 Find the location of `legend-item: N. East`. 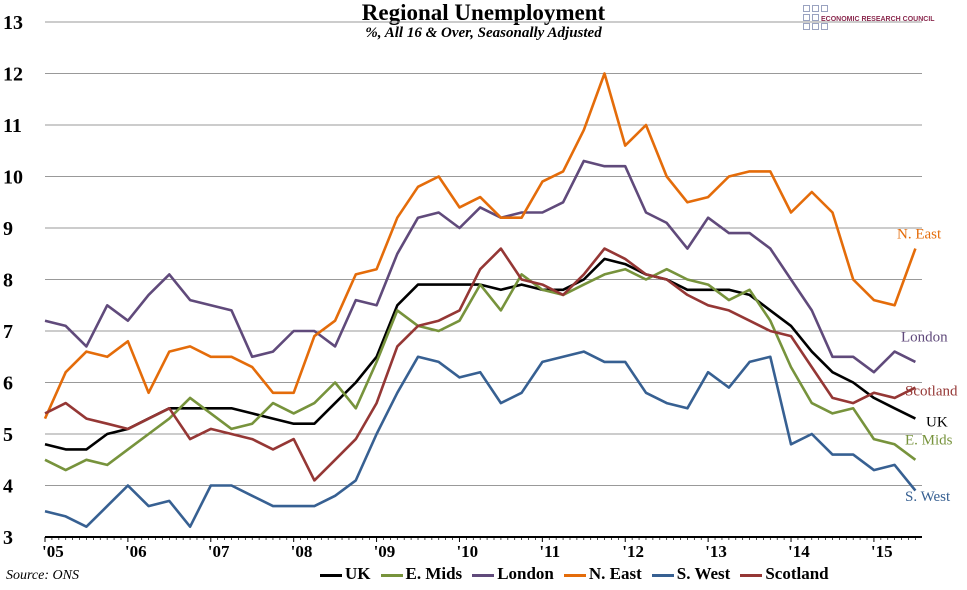

legend-item: N. East is located at coordinates (602, 574).